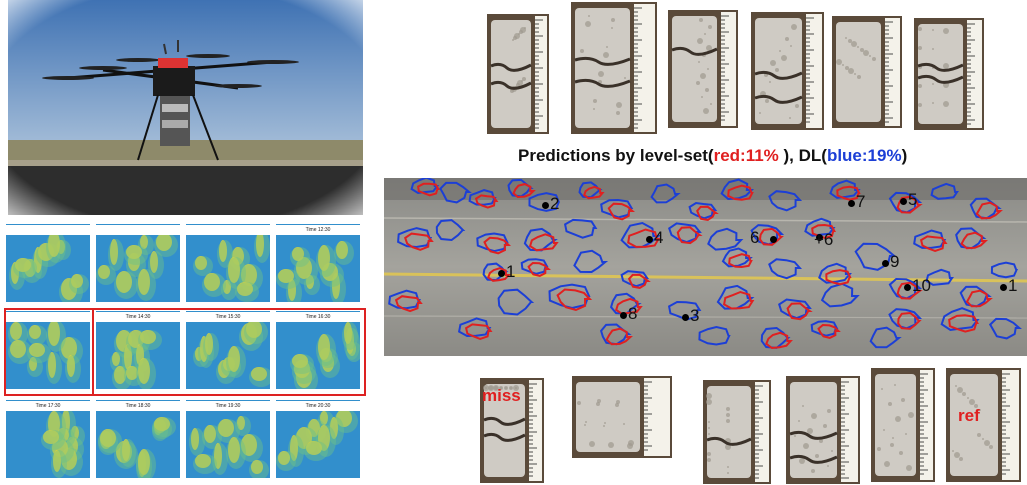 This screenshot has width=1027, height=485. I want to click on thermal-frame: Time 15:30, so click(228, 350).